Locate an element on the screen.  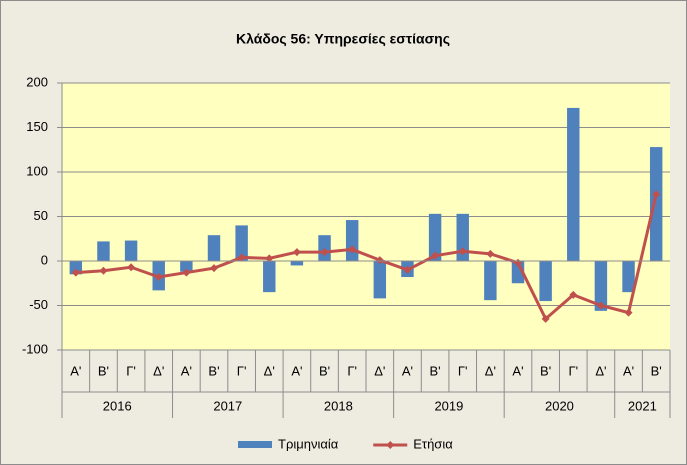
chart-title: Κλάδος 56: Υπηρεσίες εστίασης is located at coordinates (343, 39).